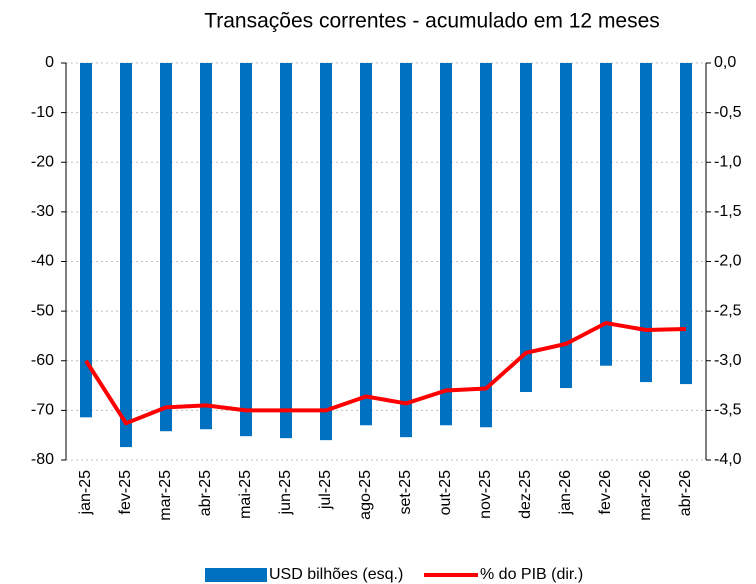  I want to click on x-tick-label: out-25, so click(445, 492).